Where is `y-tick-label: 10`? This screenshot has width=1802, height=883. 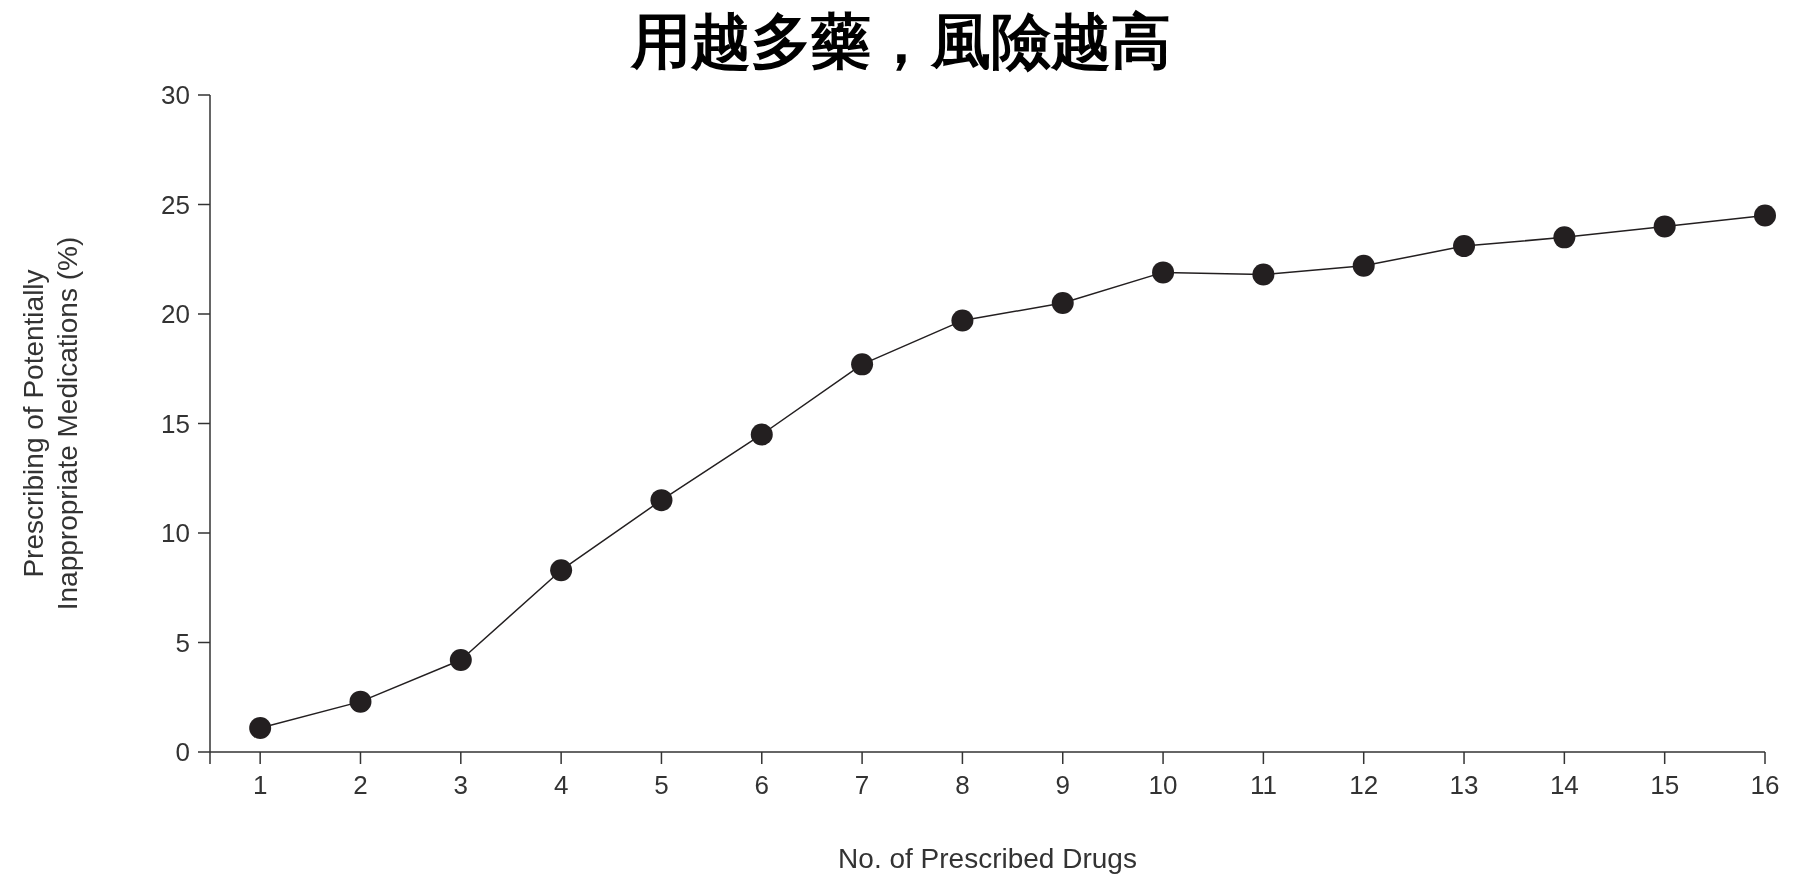 y-tick-label: 10 is located at coordinates (175, 533).